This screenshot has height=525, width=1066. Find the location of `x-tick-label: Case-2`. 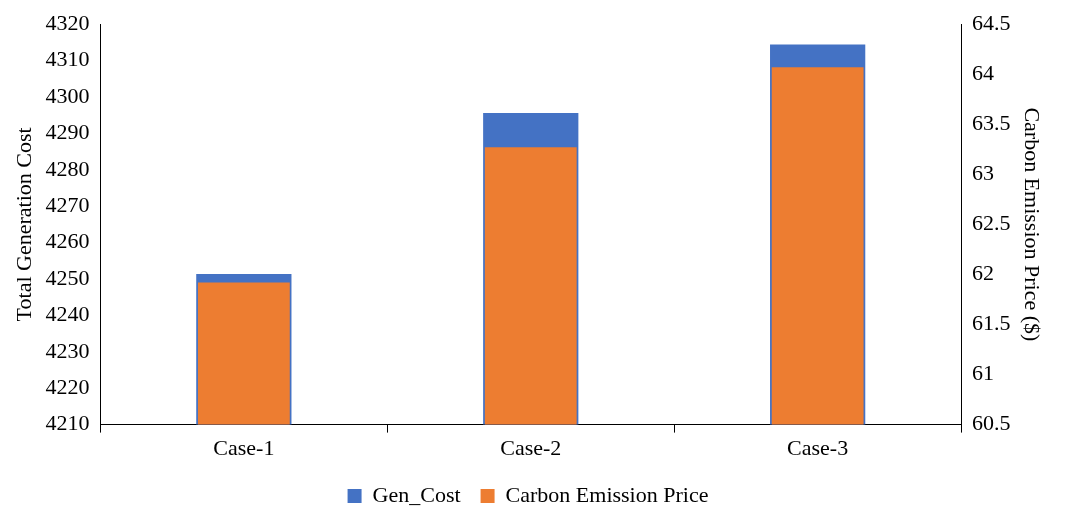

x-tick-label: Case-2 is located at coordinates (531, 447).